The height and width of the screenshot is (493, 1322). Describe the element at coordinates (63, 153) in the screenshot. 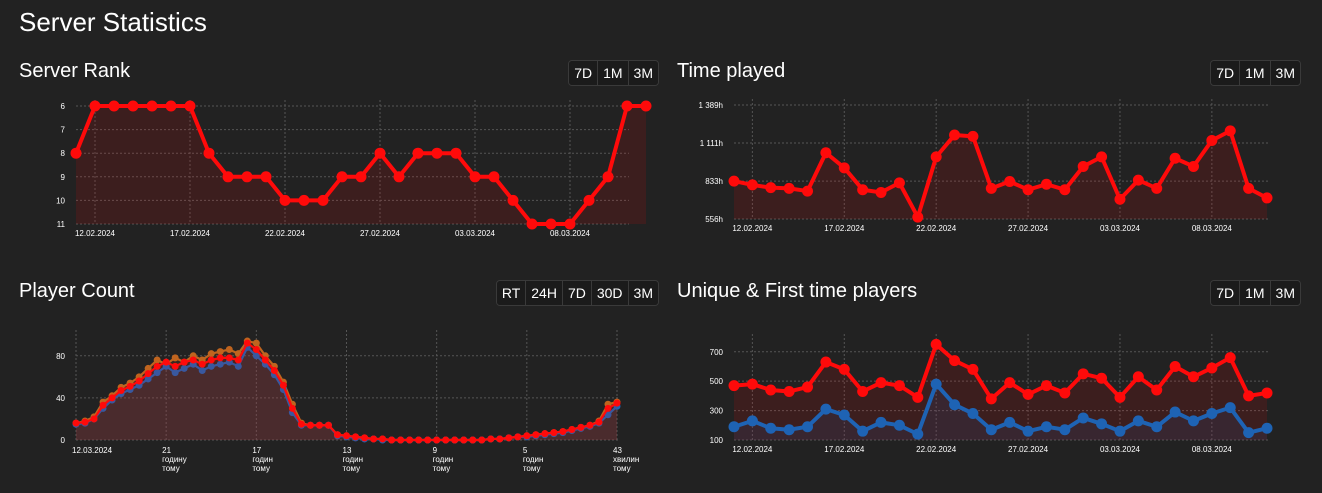

I see `y-tick-label: 8` at that location.